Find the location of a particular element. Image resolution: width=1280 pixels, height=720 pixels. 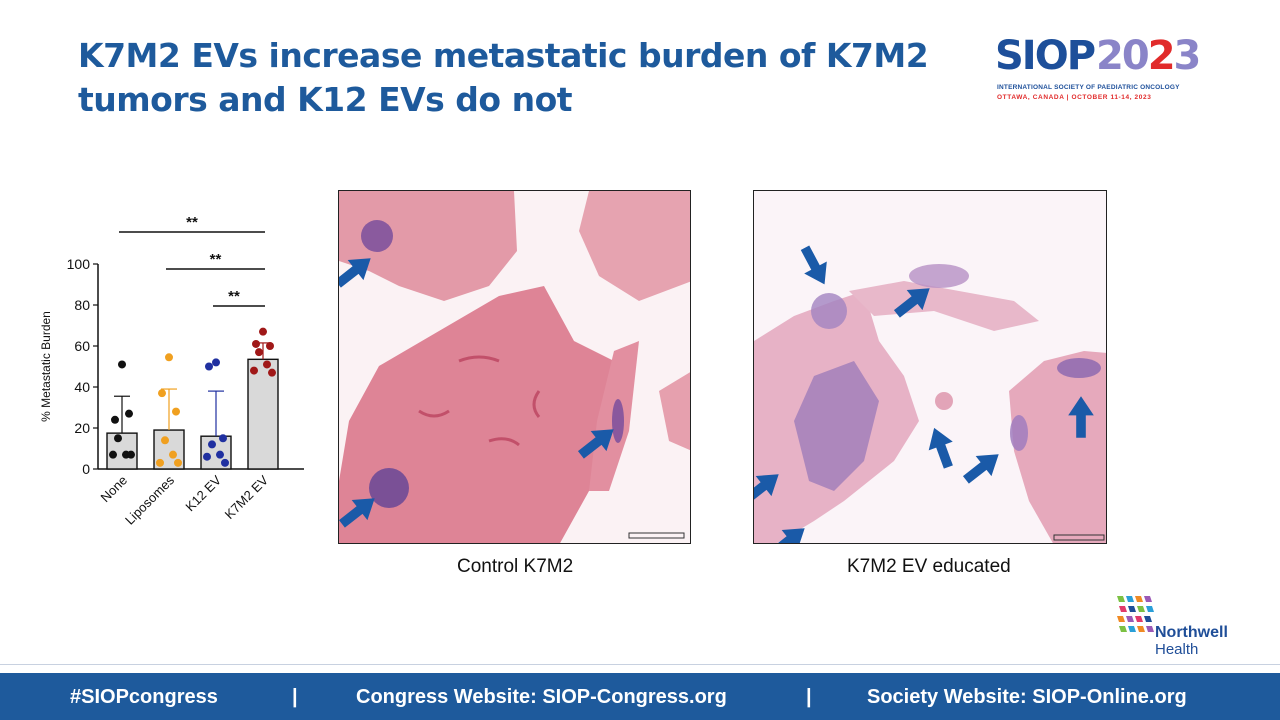

y-tick-label: 80 is located at coordinates (82, 305).